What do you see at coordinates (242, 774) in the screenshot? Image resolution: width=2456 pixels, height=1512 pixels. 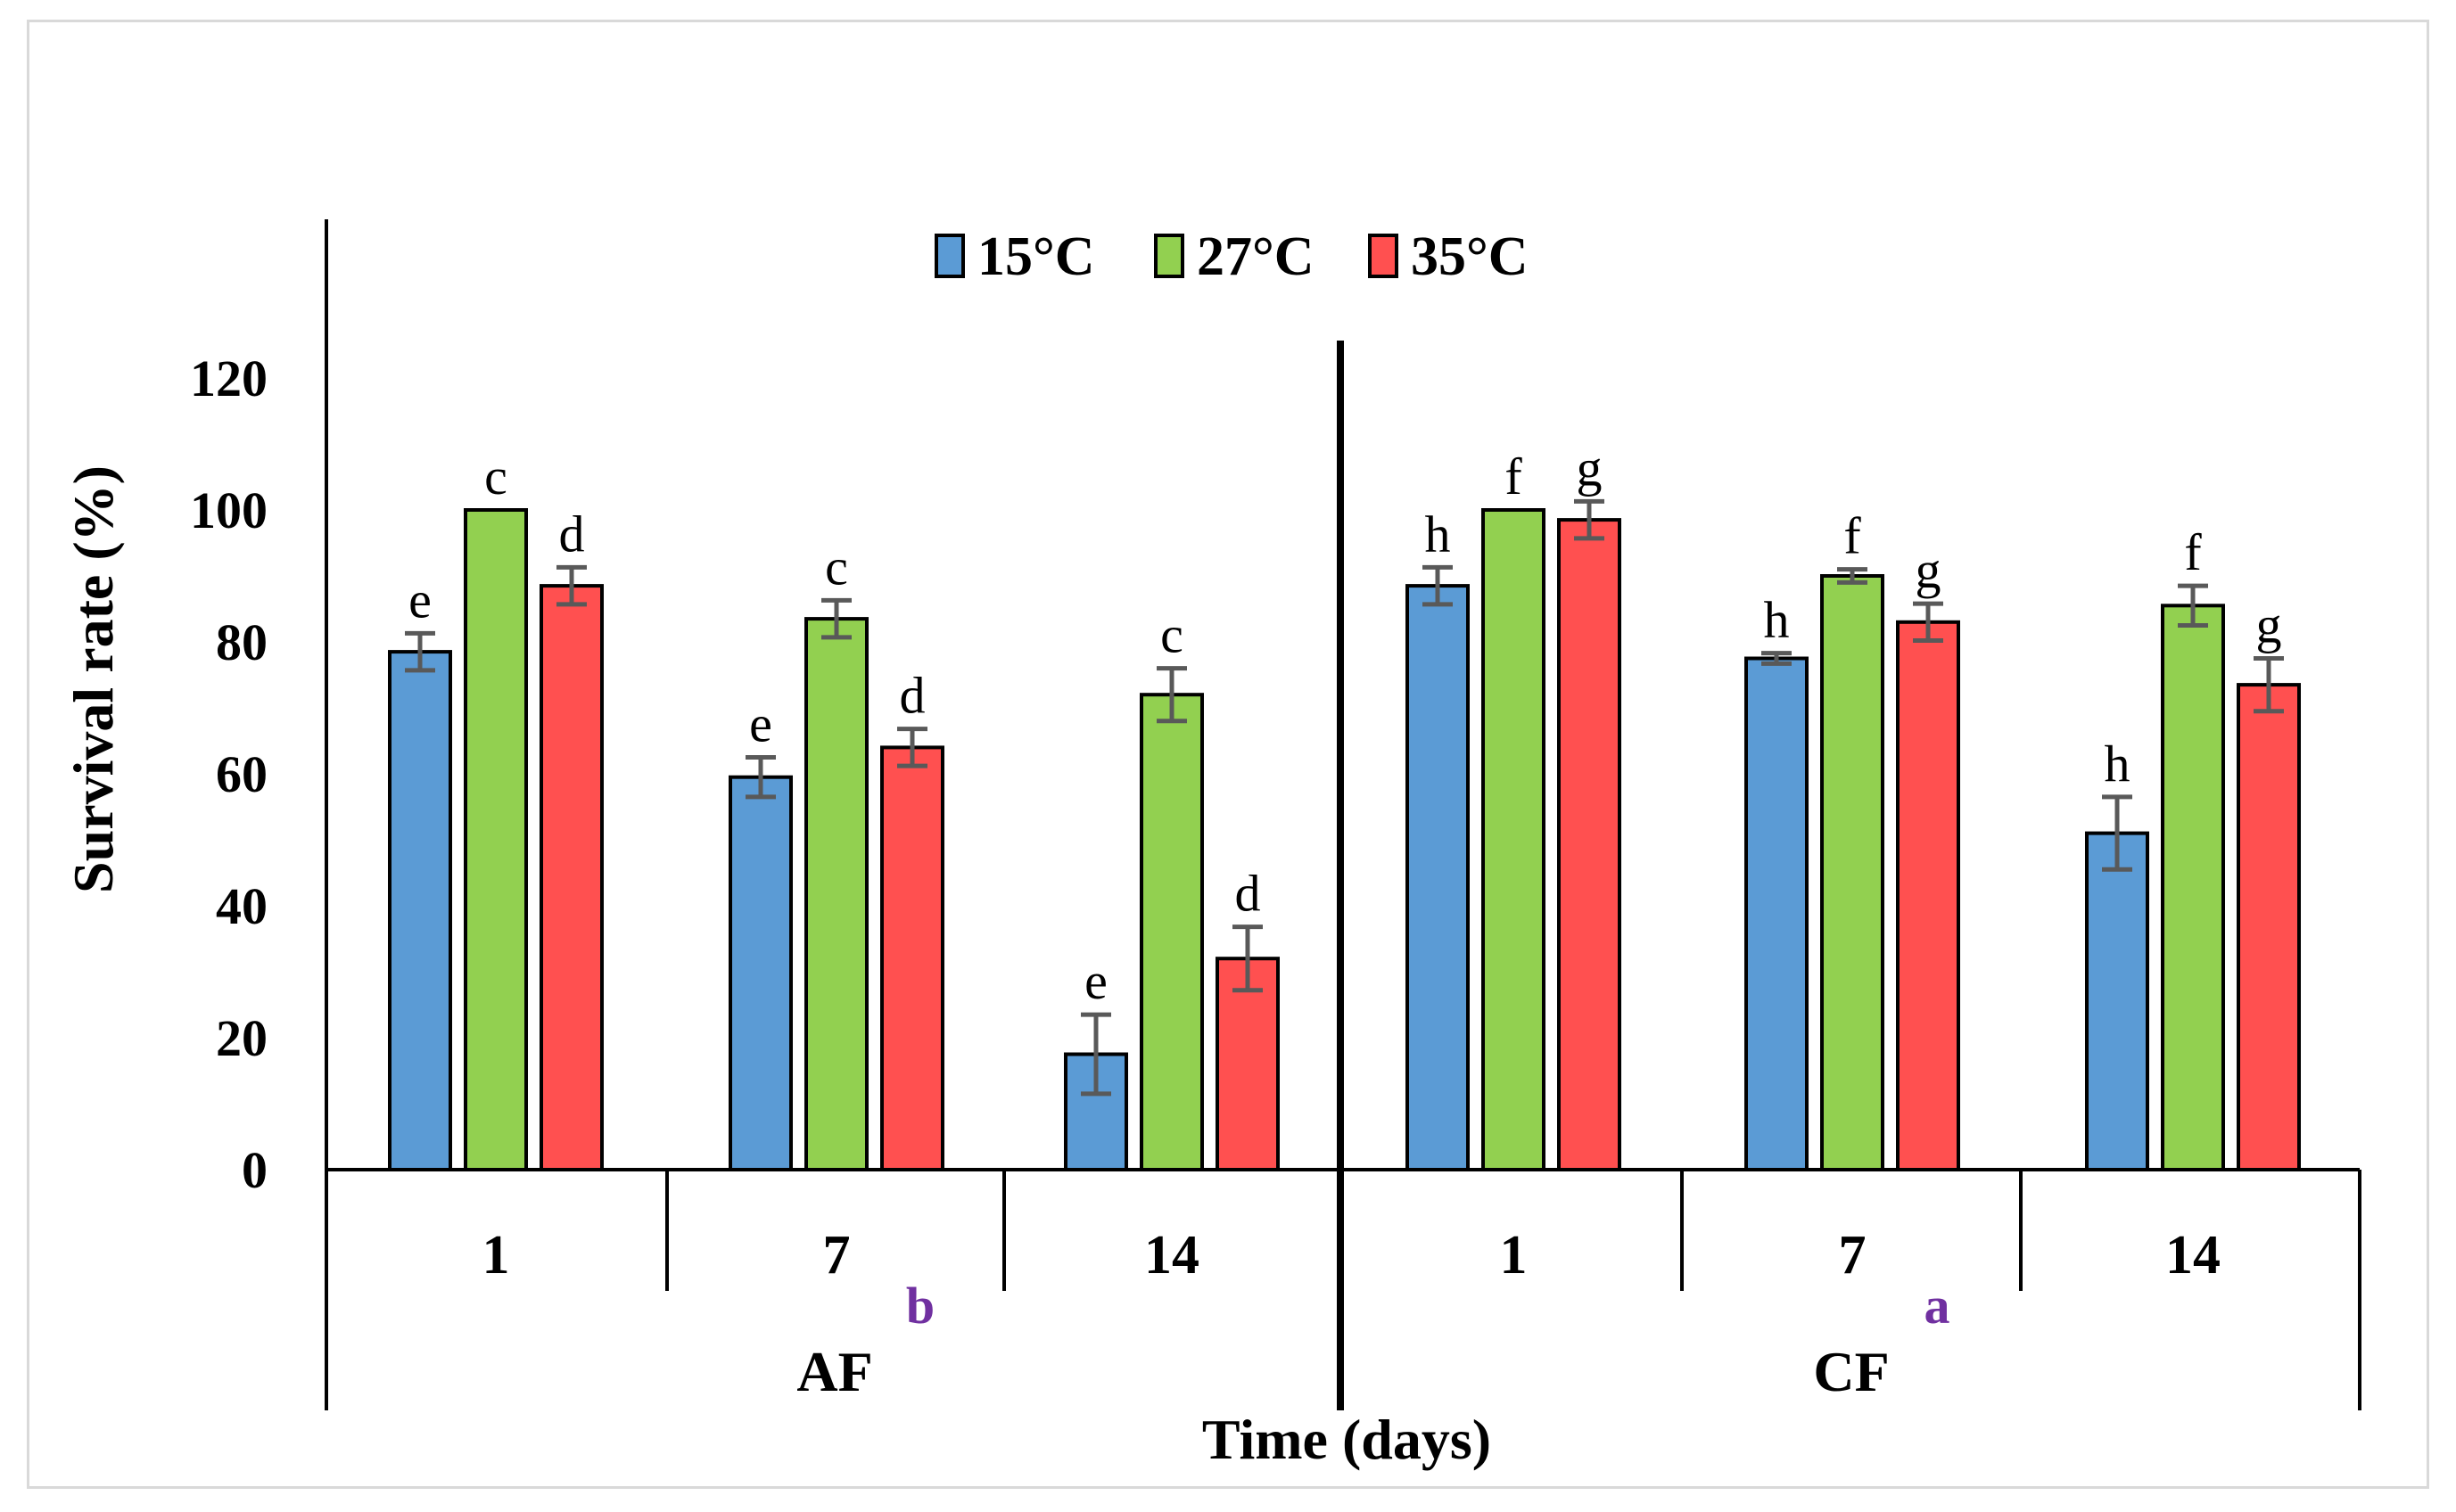 I see `y-tick-label: 60` at bounding box center [242, 774].